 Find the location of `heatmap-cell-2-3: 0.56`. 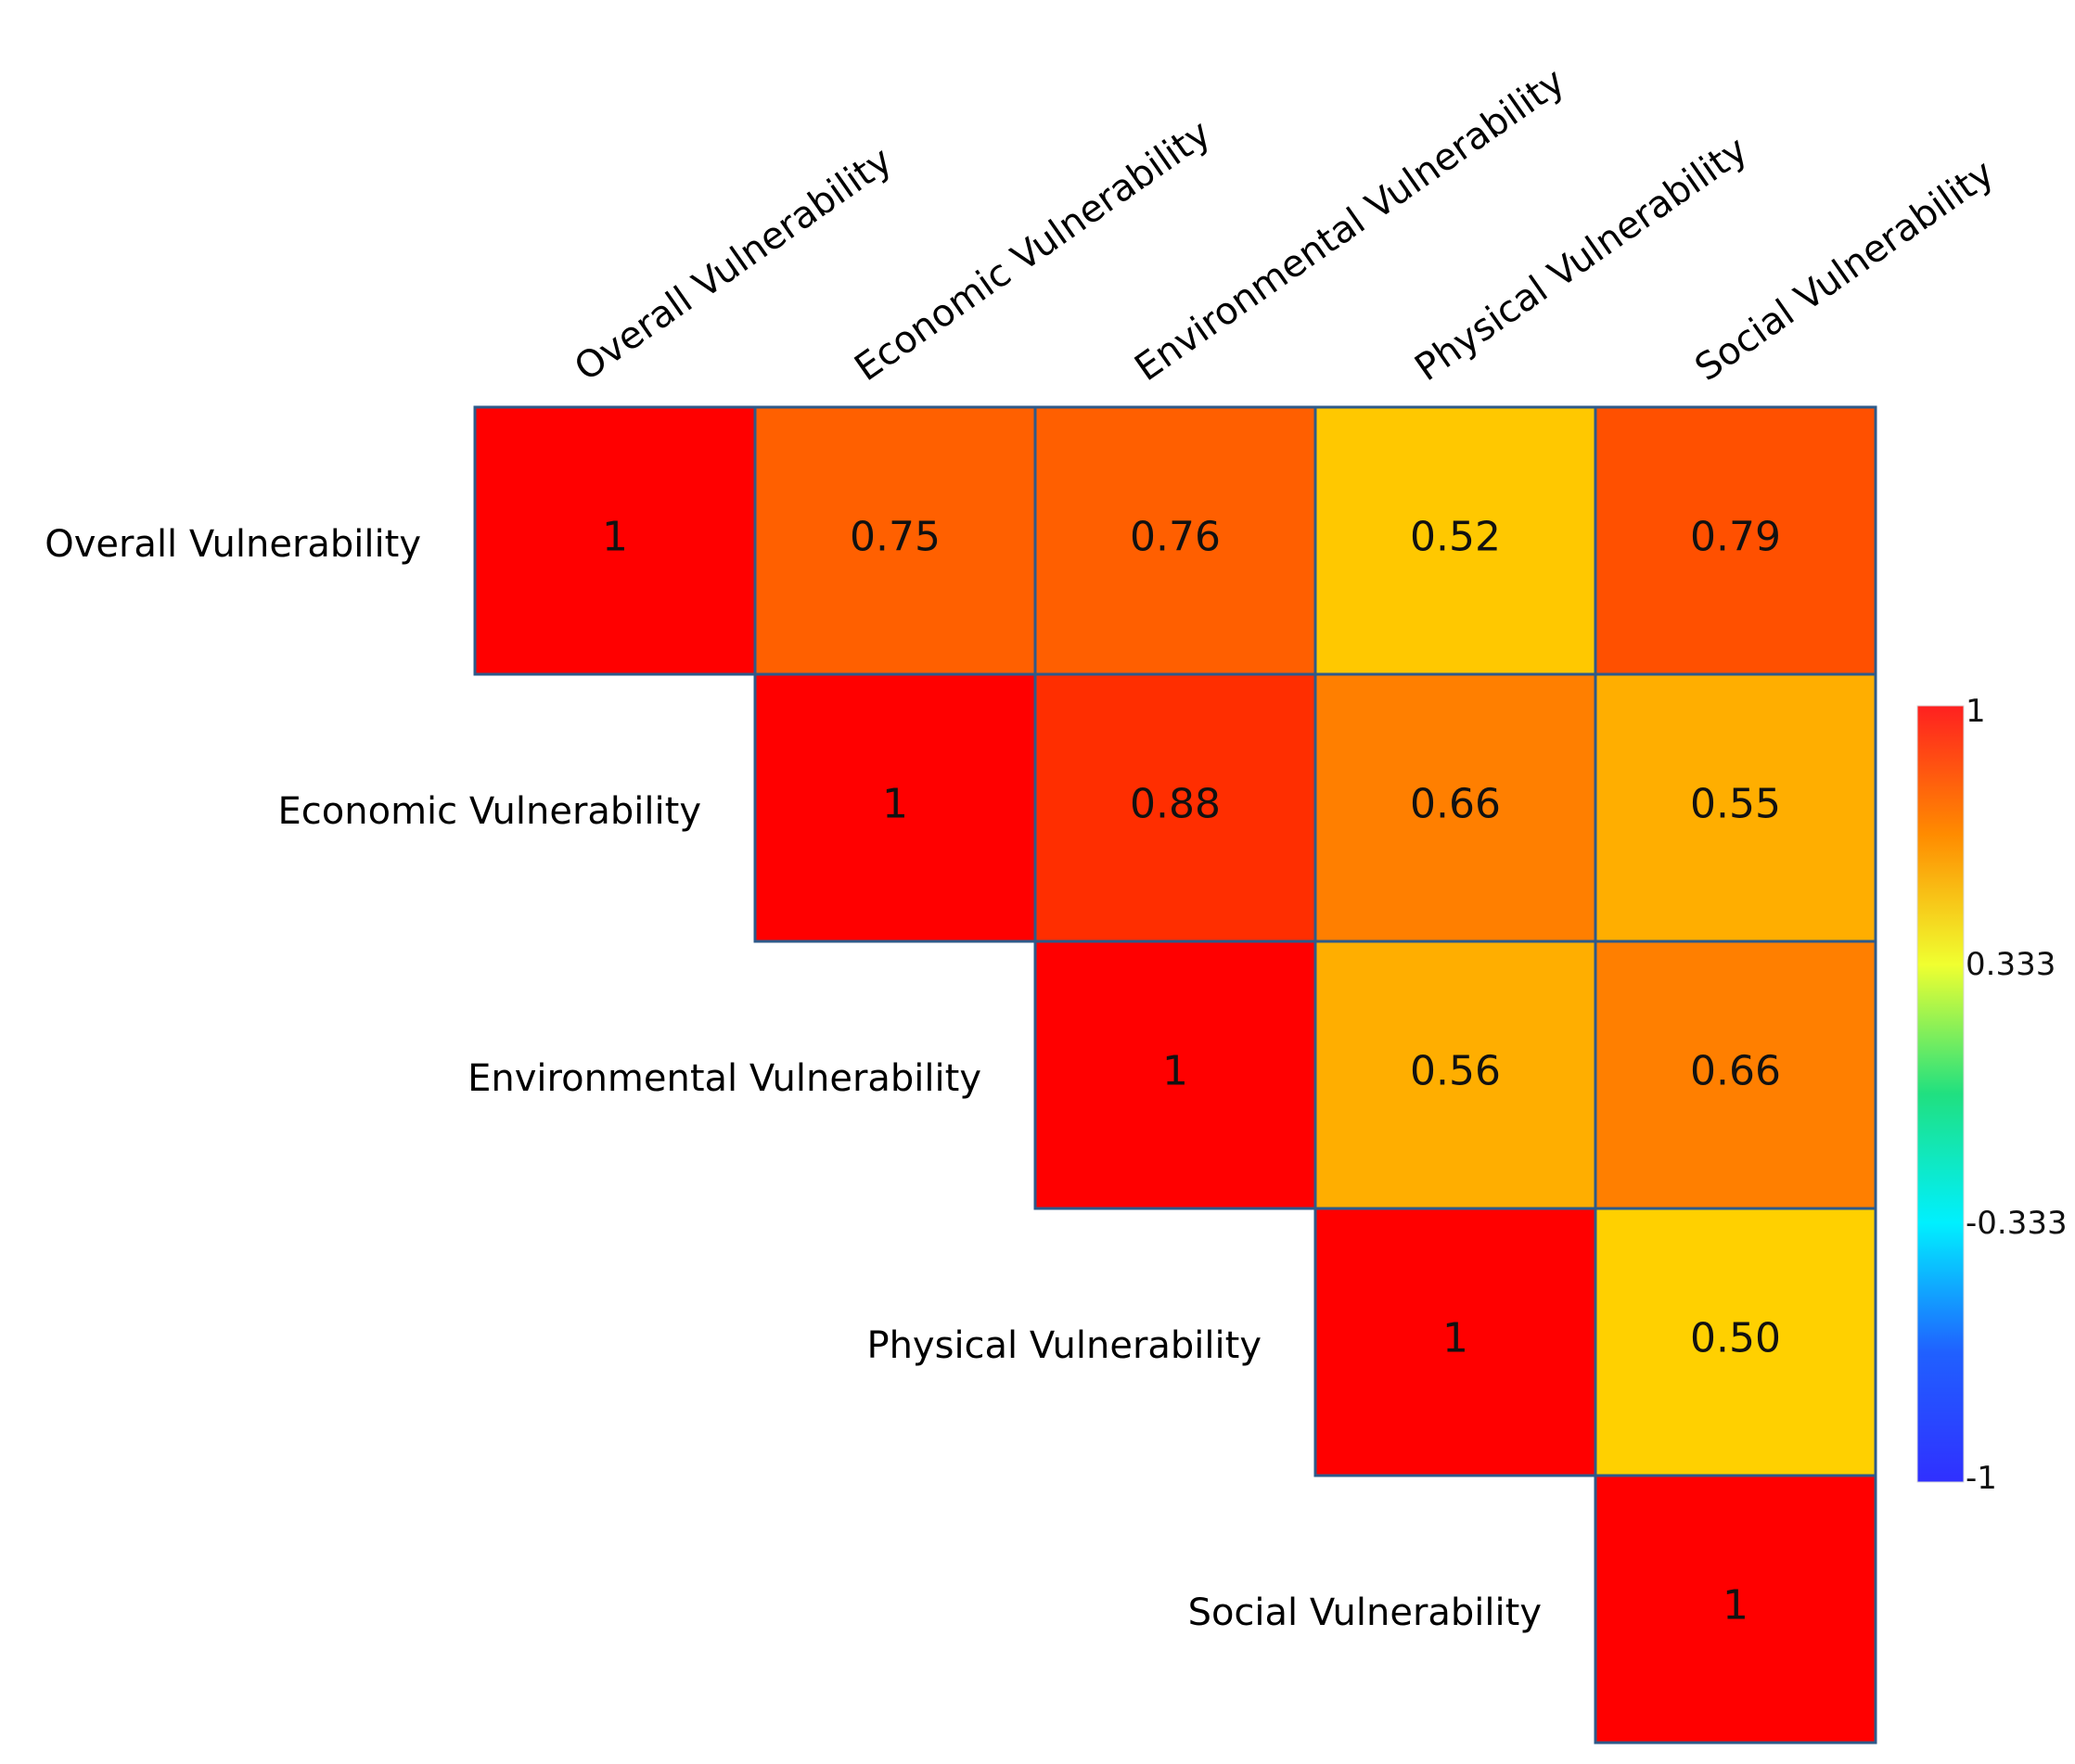

heatmap-cell-2-3: 0.56 is located at coordinates (1455, 1075).